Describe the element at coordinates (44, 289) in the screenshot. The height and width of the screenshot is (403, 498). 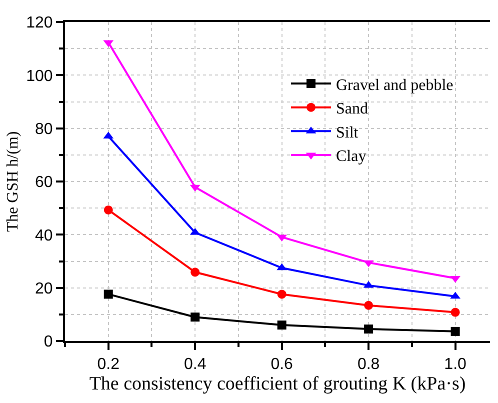
I see `y-tick-label: 20` at that location.